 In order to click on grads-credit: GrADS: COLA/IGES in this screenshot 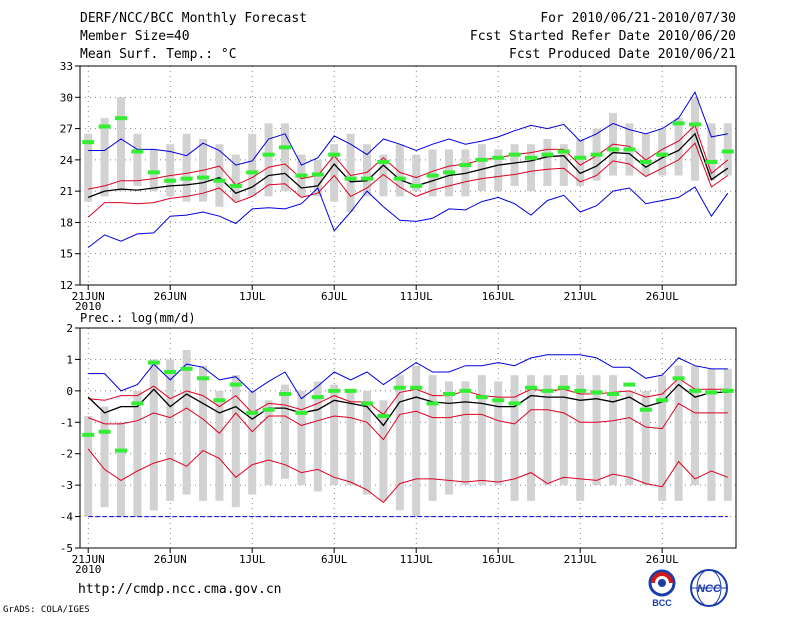, I will do `click(46, 610)`.